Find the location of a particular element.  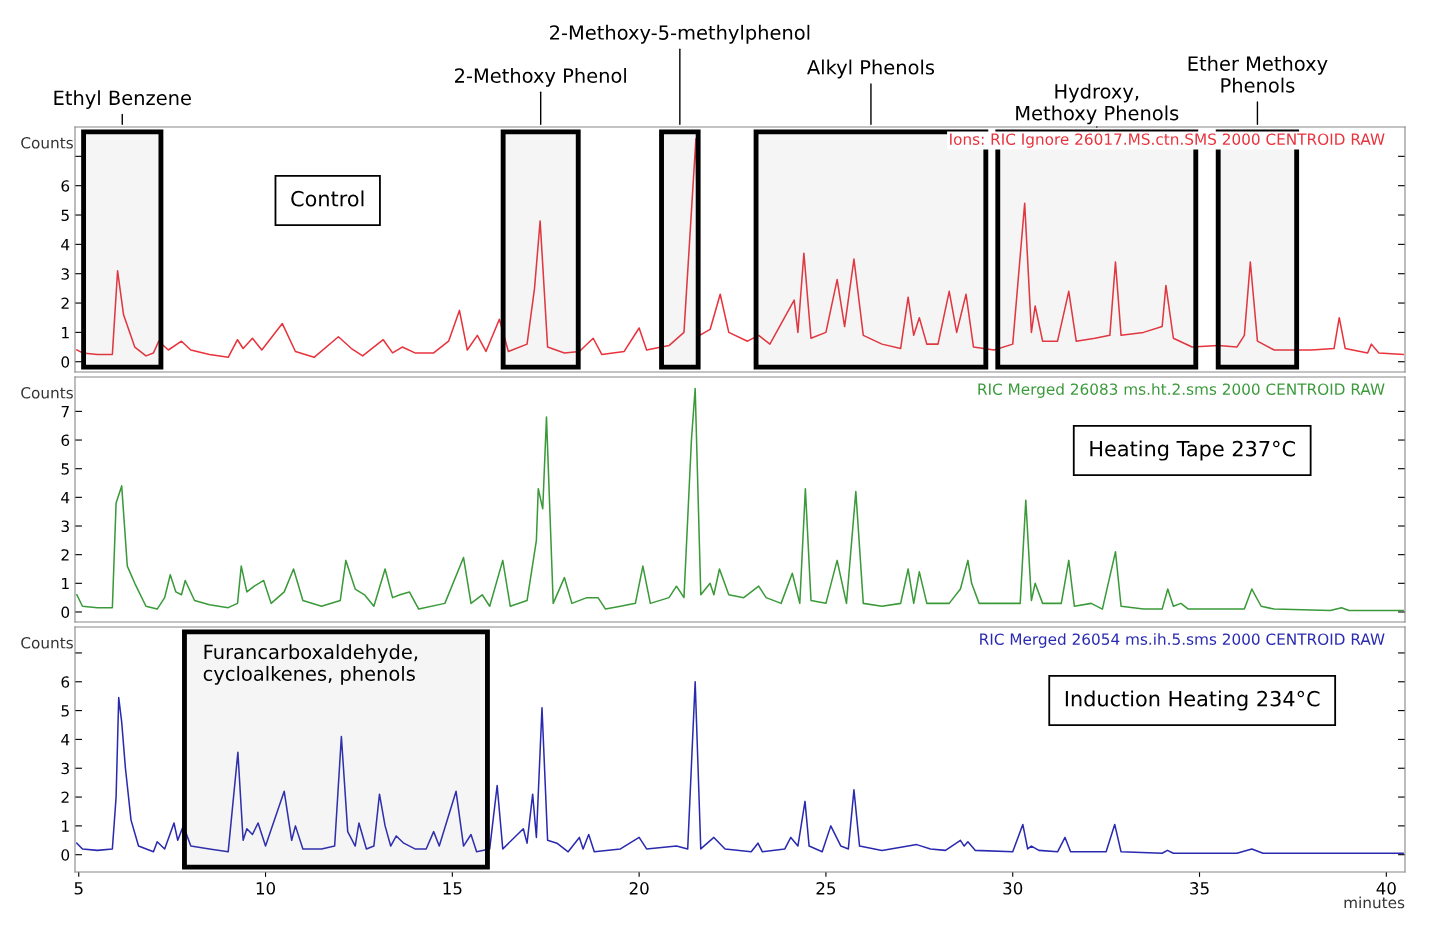

band-label: 2-Methoxy Phenol is located at coordinates (540, 77).